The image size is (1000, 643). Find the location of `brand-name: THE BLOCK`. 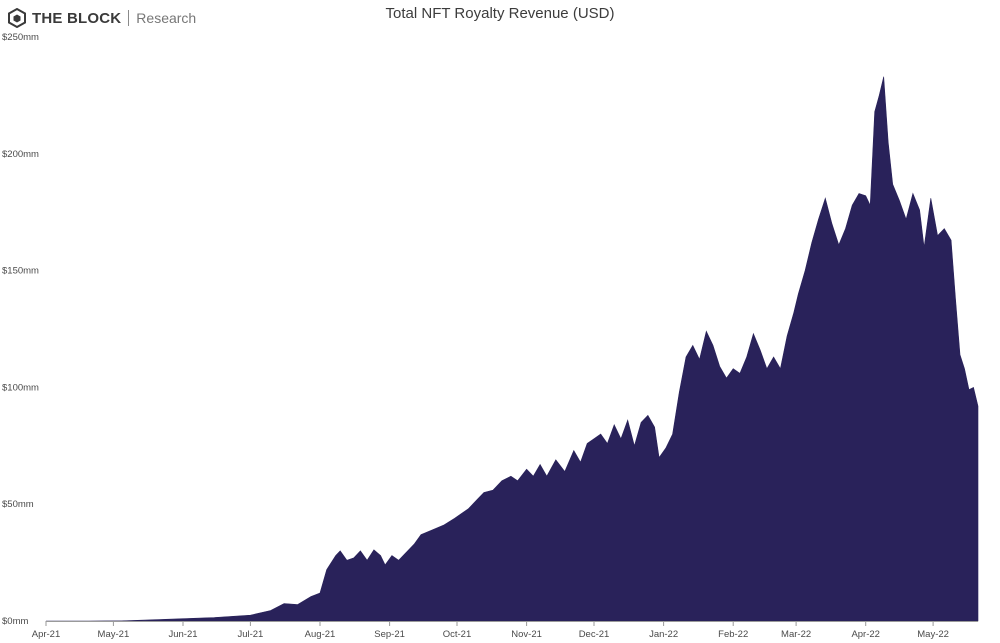

brand-name: THE BLOCK is located at coordinates (77, 18).